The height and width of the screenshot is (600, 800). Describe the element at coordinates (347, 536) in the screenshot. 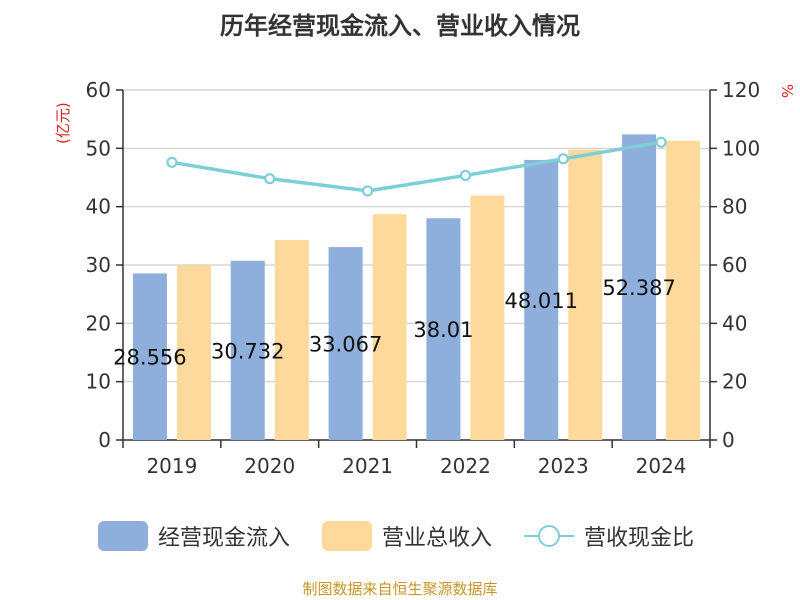

I see `legend-swatch-revenue` at that location.